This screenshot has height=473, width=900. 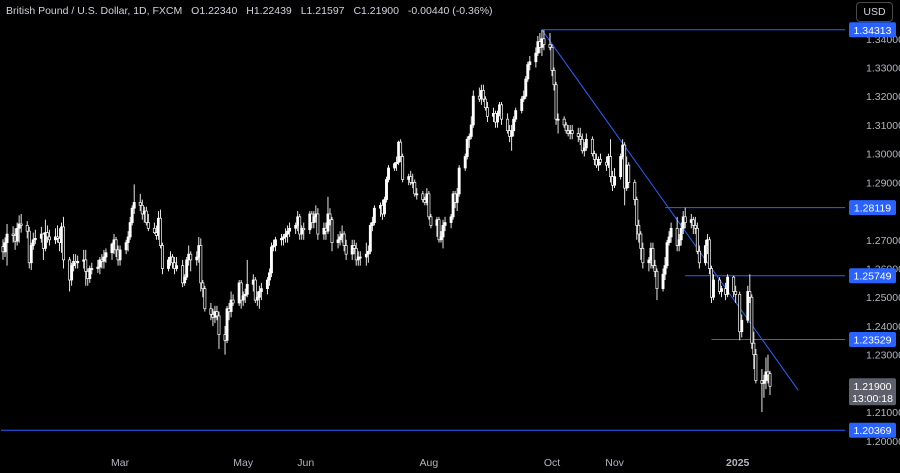 I want to click on x-axis-tick-label: Nov, so click(x=614, y=463).